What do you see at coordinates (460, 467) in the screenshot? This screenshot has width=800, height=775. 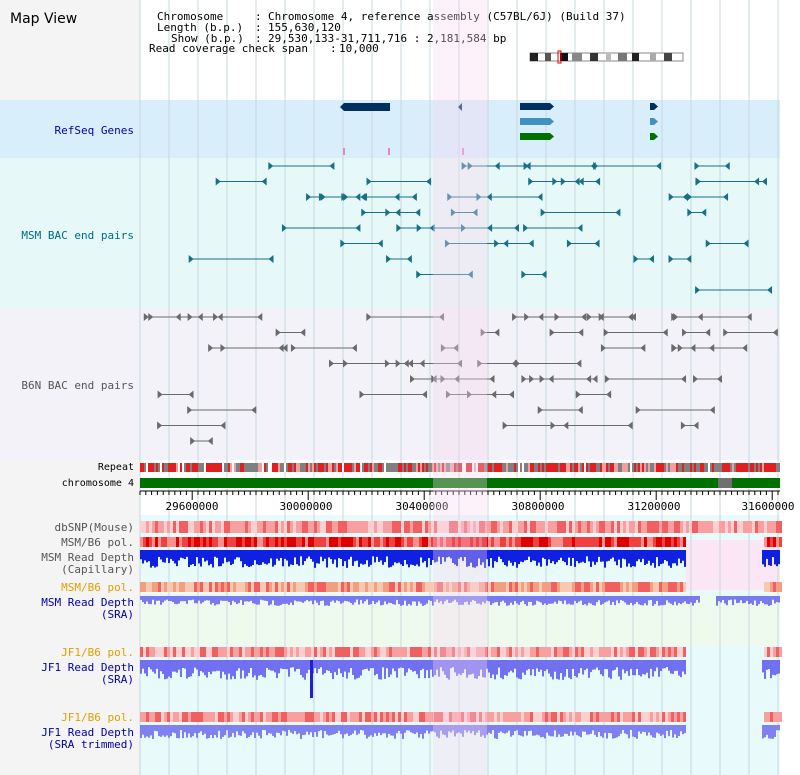 I see `repeat-track` at bounding box center [460, 467].